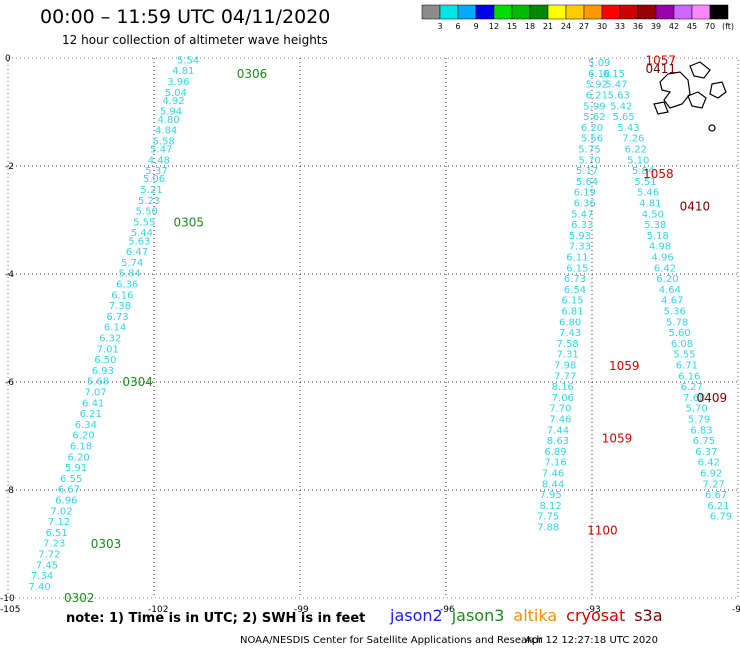  Describe the element at coordinates (553, 484) in the screenshot. I see `swh-value: 8.44` at that location.